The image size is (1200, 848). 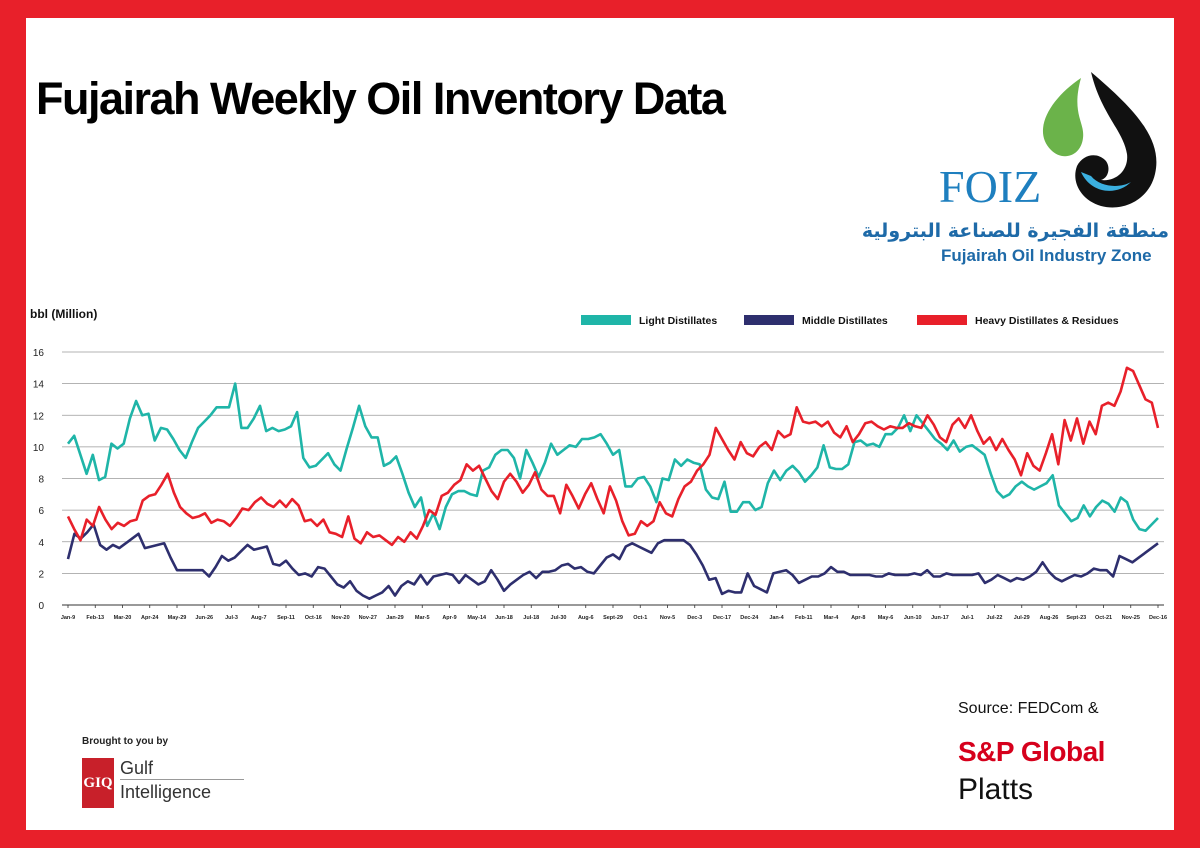 What do you see at coordinates (98, 783) in the screenshot?
I see `giq-badge: GIQ` at bounding box center [98, 783].